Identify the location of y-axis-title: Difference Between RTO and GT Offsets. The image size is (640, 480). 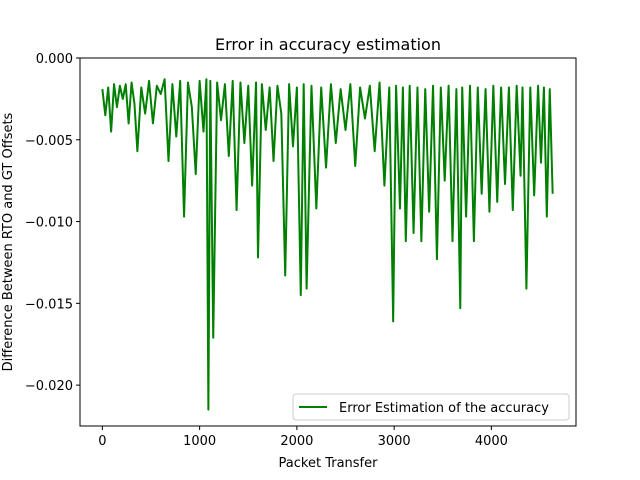
(8, 241).